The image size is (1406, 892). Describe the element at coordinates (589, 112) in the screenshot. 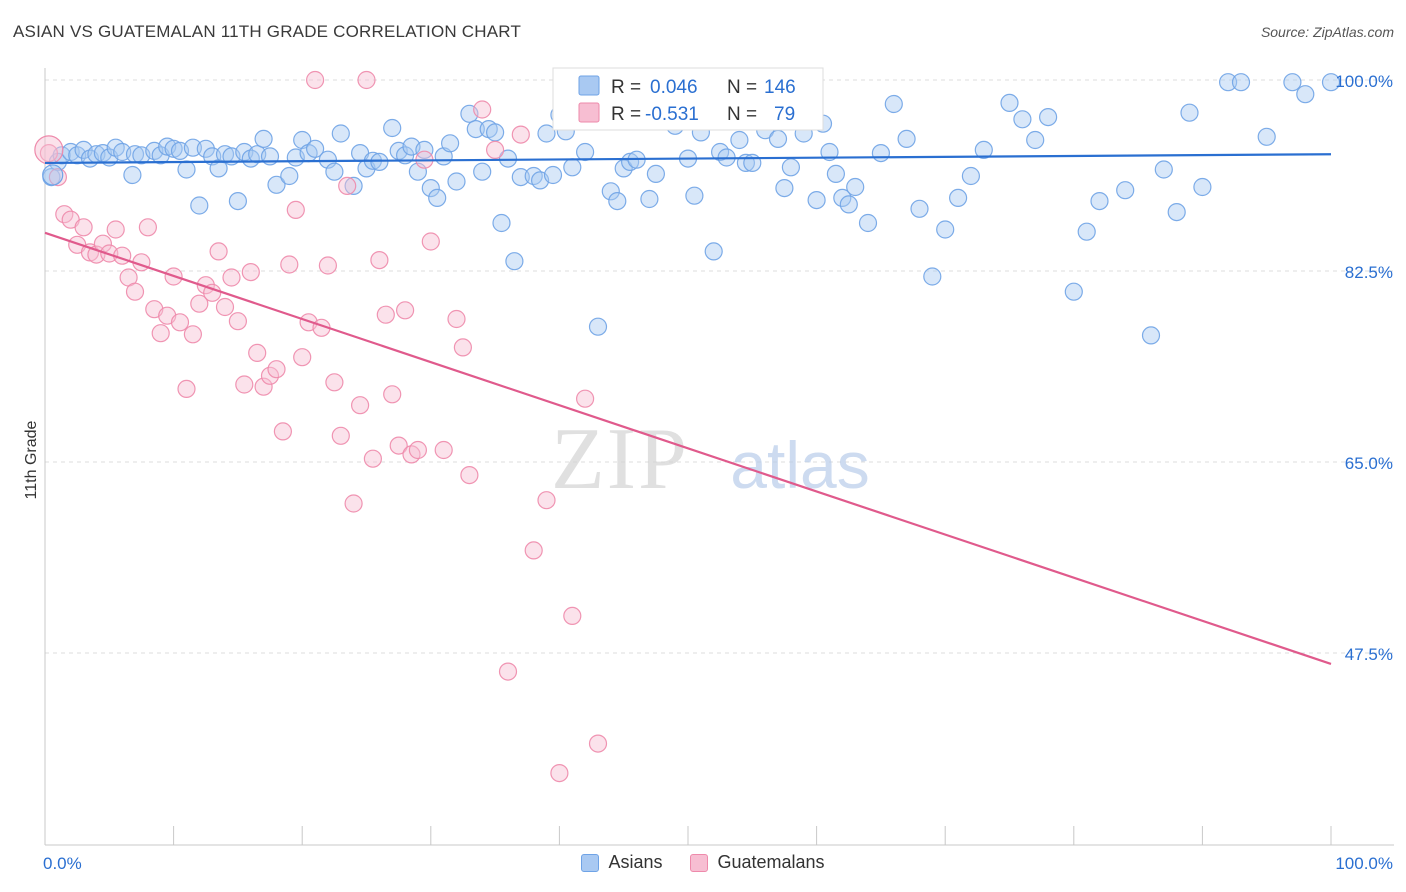

I see `stats-swatch-guatemalans` at that location.